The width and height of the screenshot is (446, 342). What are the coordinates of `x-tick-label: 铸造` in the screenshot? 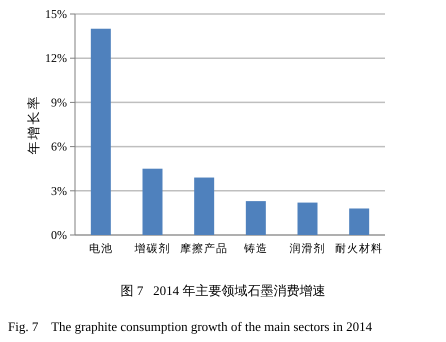 It's located at (255, 248).